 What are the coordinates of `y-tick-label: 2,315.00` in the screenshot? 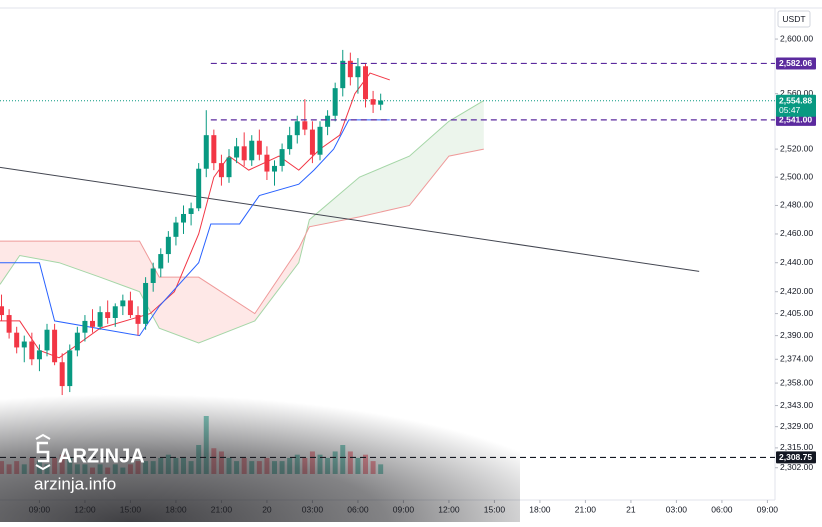 It's located at (796, 447).